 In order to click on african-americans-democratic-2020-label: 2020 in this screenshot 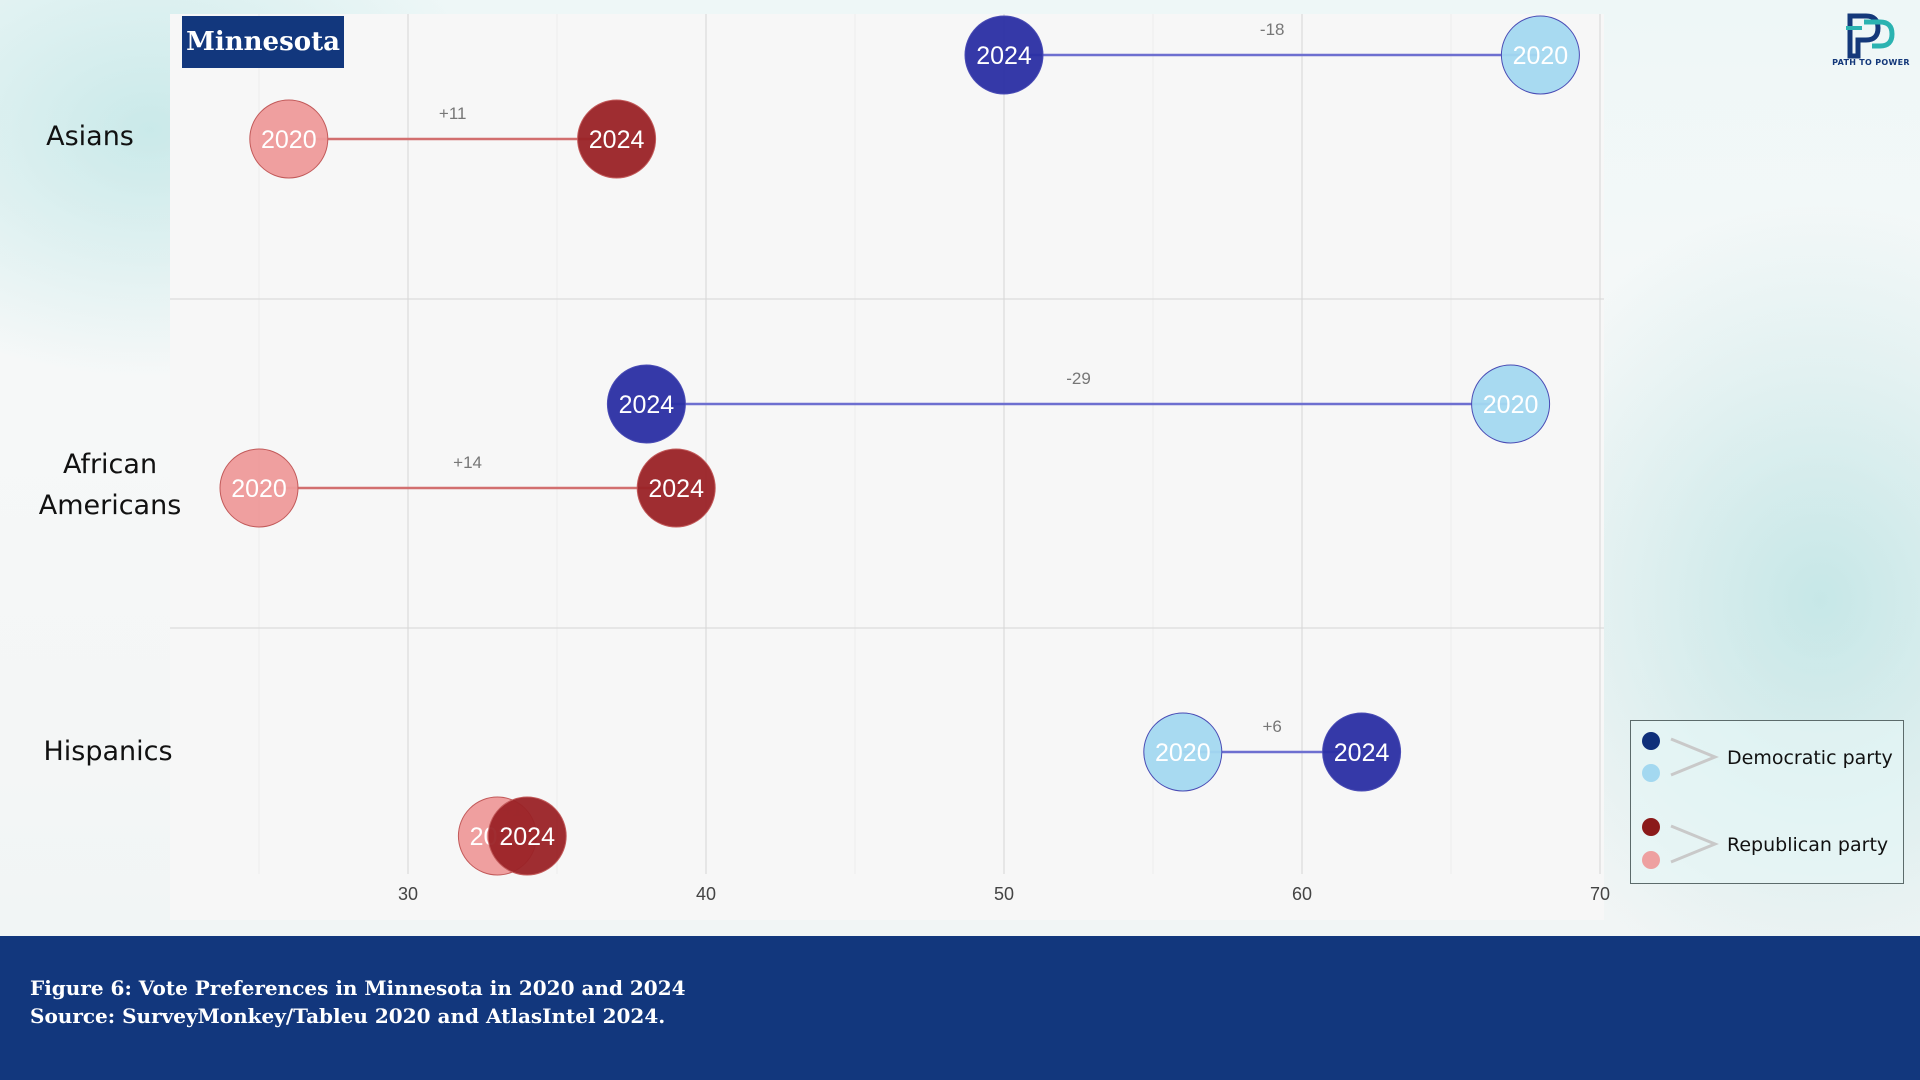, I will do `click(1511, 405)`.